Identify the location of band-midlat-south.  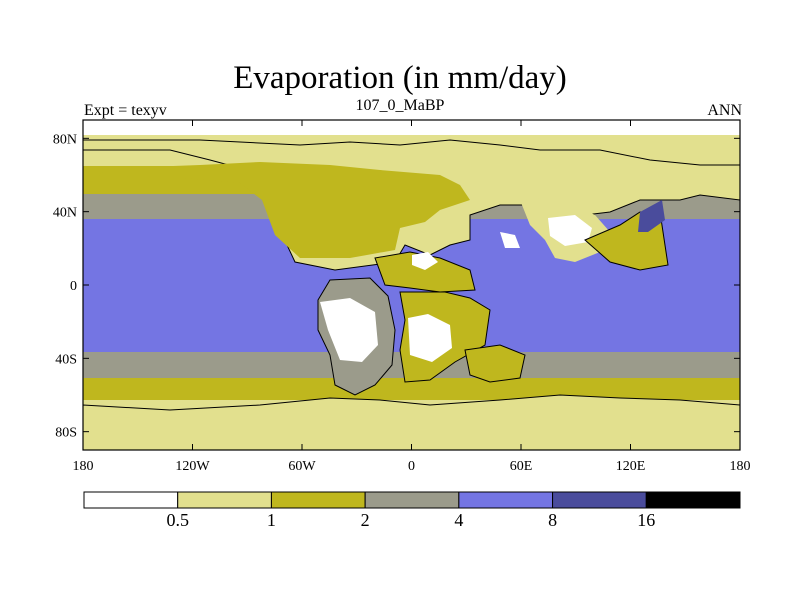
(411, 389).